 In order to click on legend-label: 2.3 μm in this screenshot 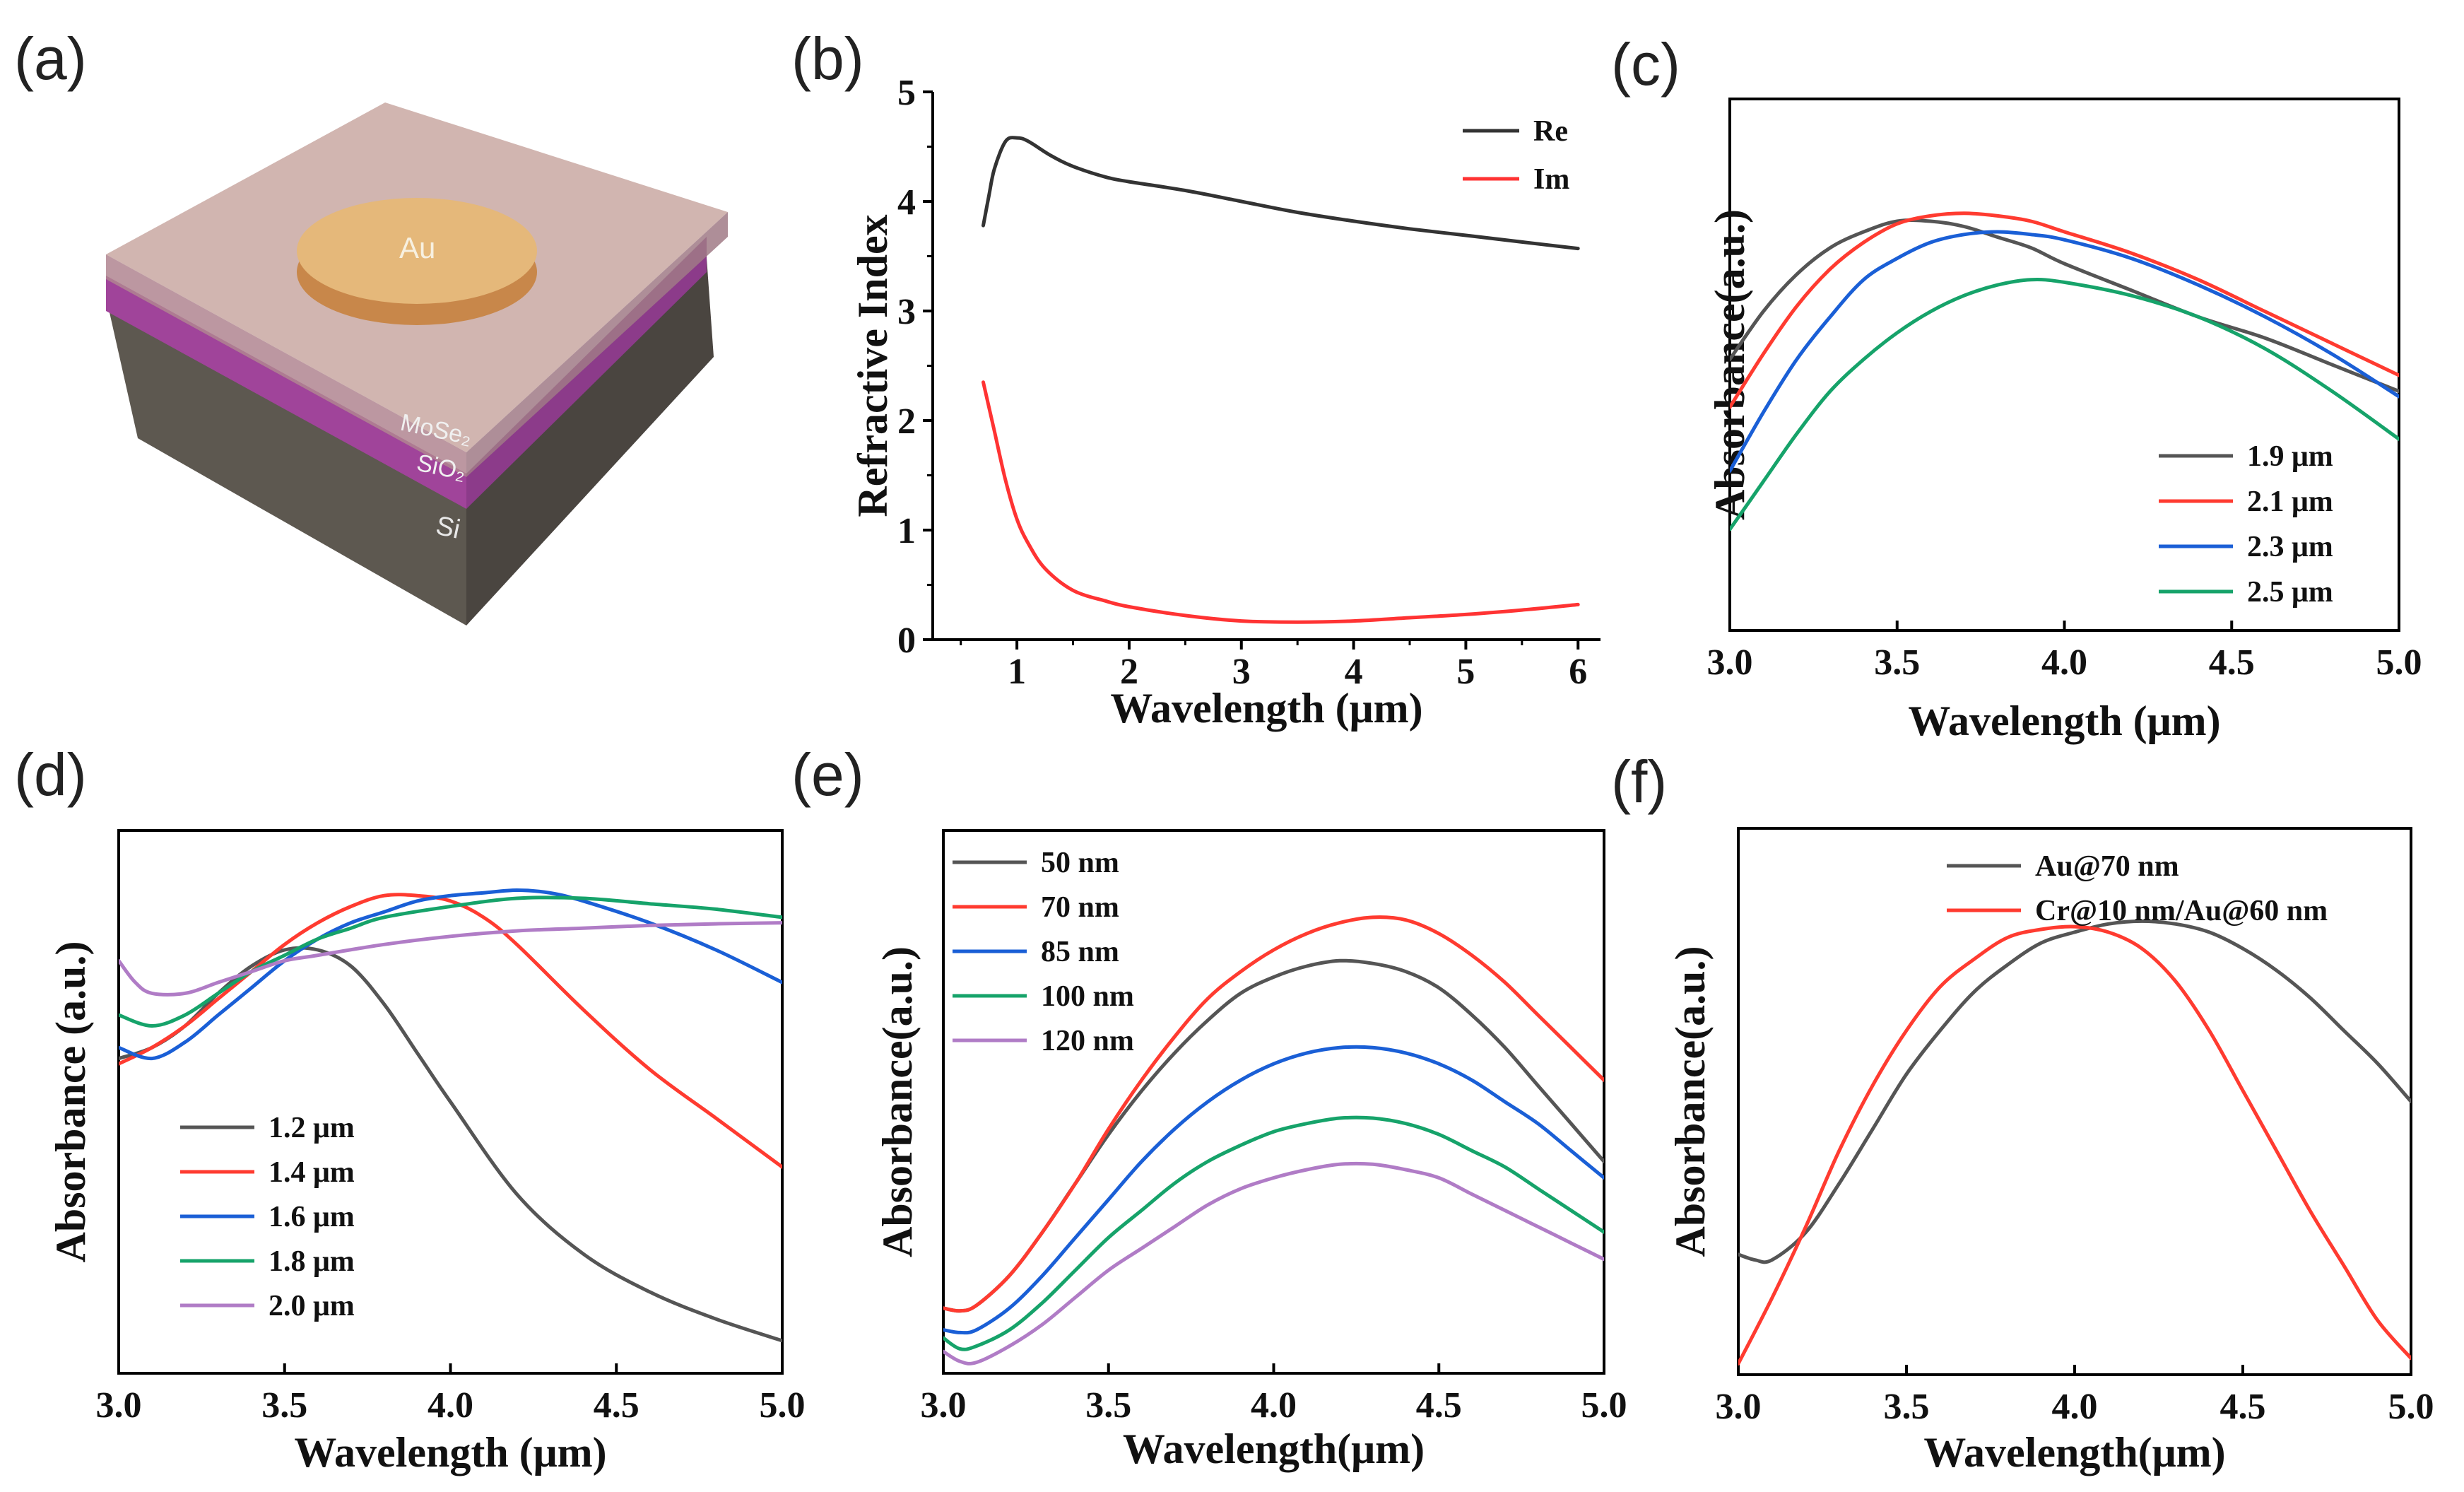, I will do `click(2290, 547)`.